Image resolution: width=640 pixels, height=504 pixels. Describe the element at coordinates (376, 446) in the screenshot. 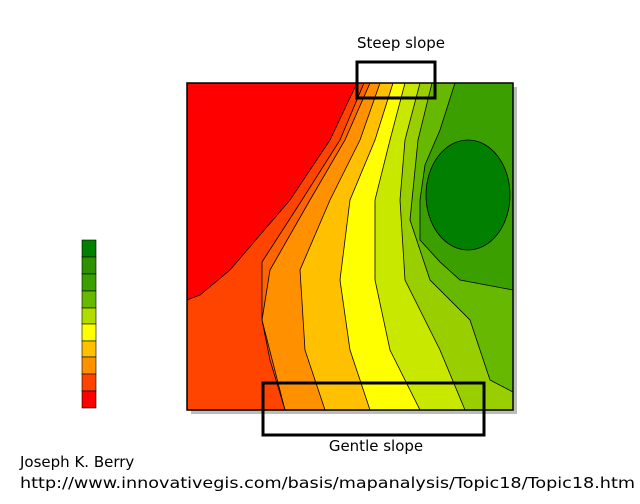

I see `gentle-label: Gentle slope` at that location.